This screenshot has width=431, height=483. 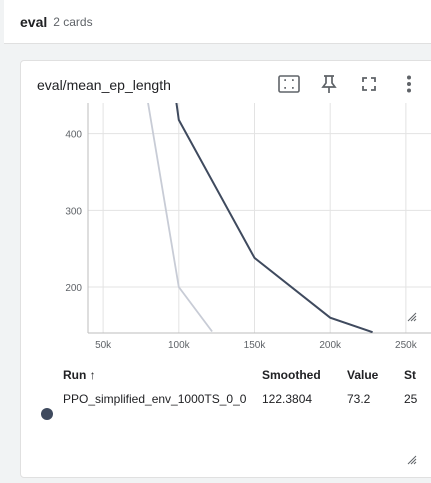 I want to click on group-title: eval, so click(x=34, y=21).